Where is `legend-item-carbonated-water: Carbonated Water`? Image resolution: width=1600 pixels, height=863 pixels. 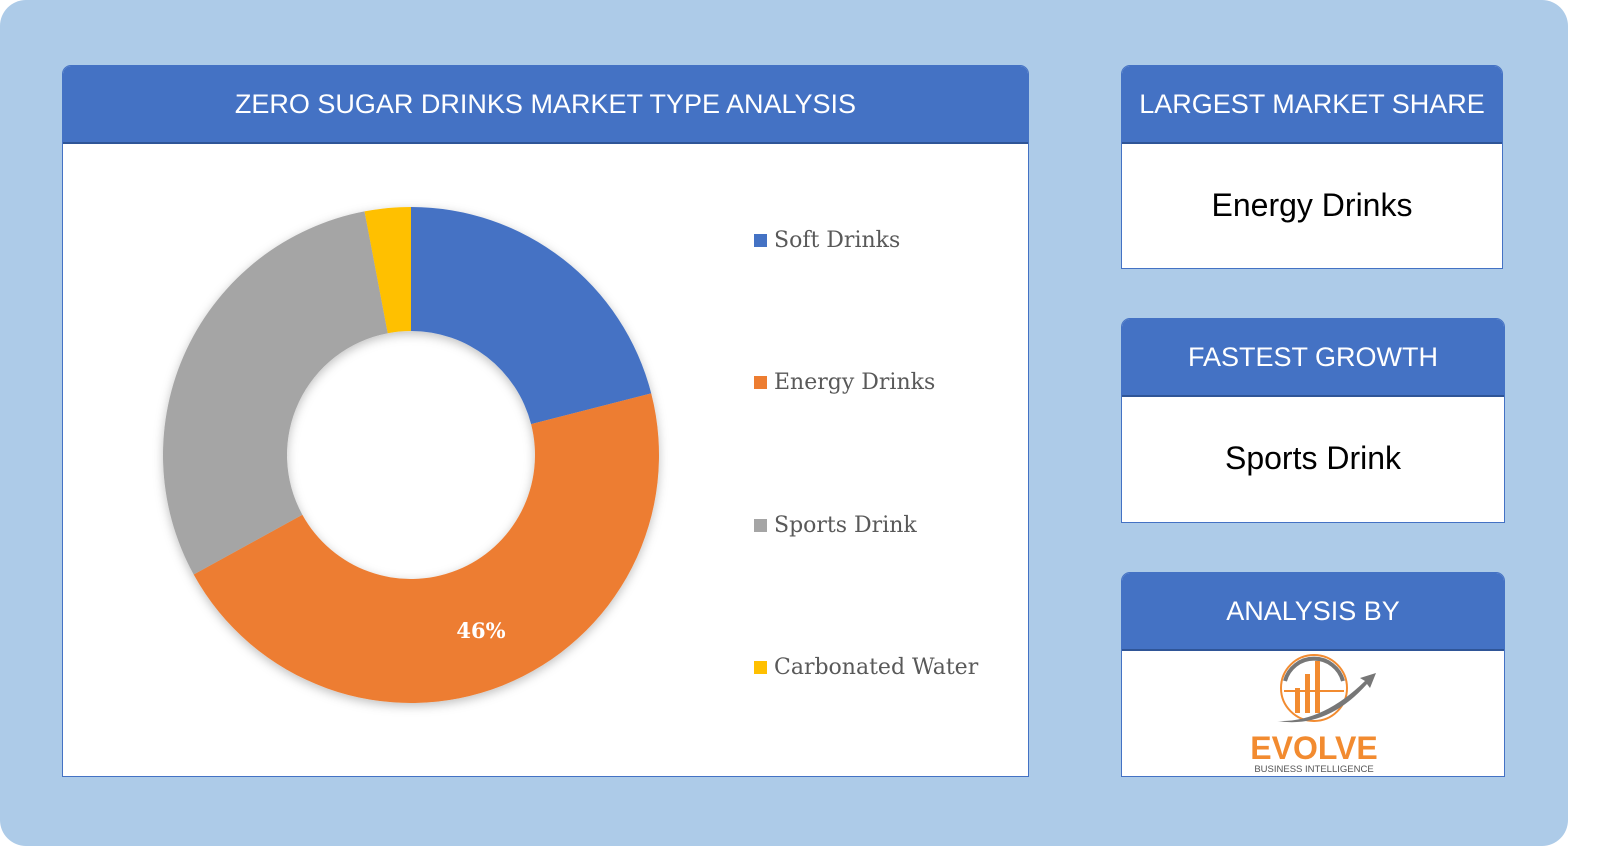
legend-item-carbonated-water: Carbonated Water is located at coordinates (866, 667).